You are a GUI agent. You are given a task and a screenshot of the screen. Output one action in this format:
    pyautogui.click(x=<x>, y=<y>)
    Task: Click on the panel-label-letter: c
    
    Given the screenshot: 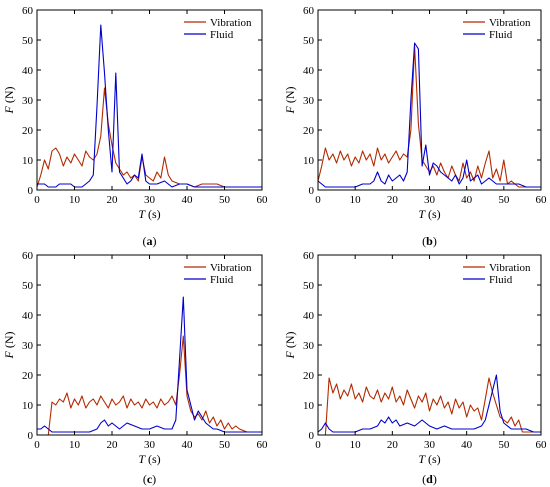 What is the action you would take?
    pyautogui.click(x=150, y=479)
    